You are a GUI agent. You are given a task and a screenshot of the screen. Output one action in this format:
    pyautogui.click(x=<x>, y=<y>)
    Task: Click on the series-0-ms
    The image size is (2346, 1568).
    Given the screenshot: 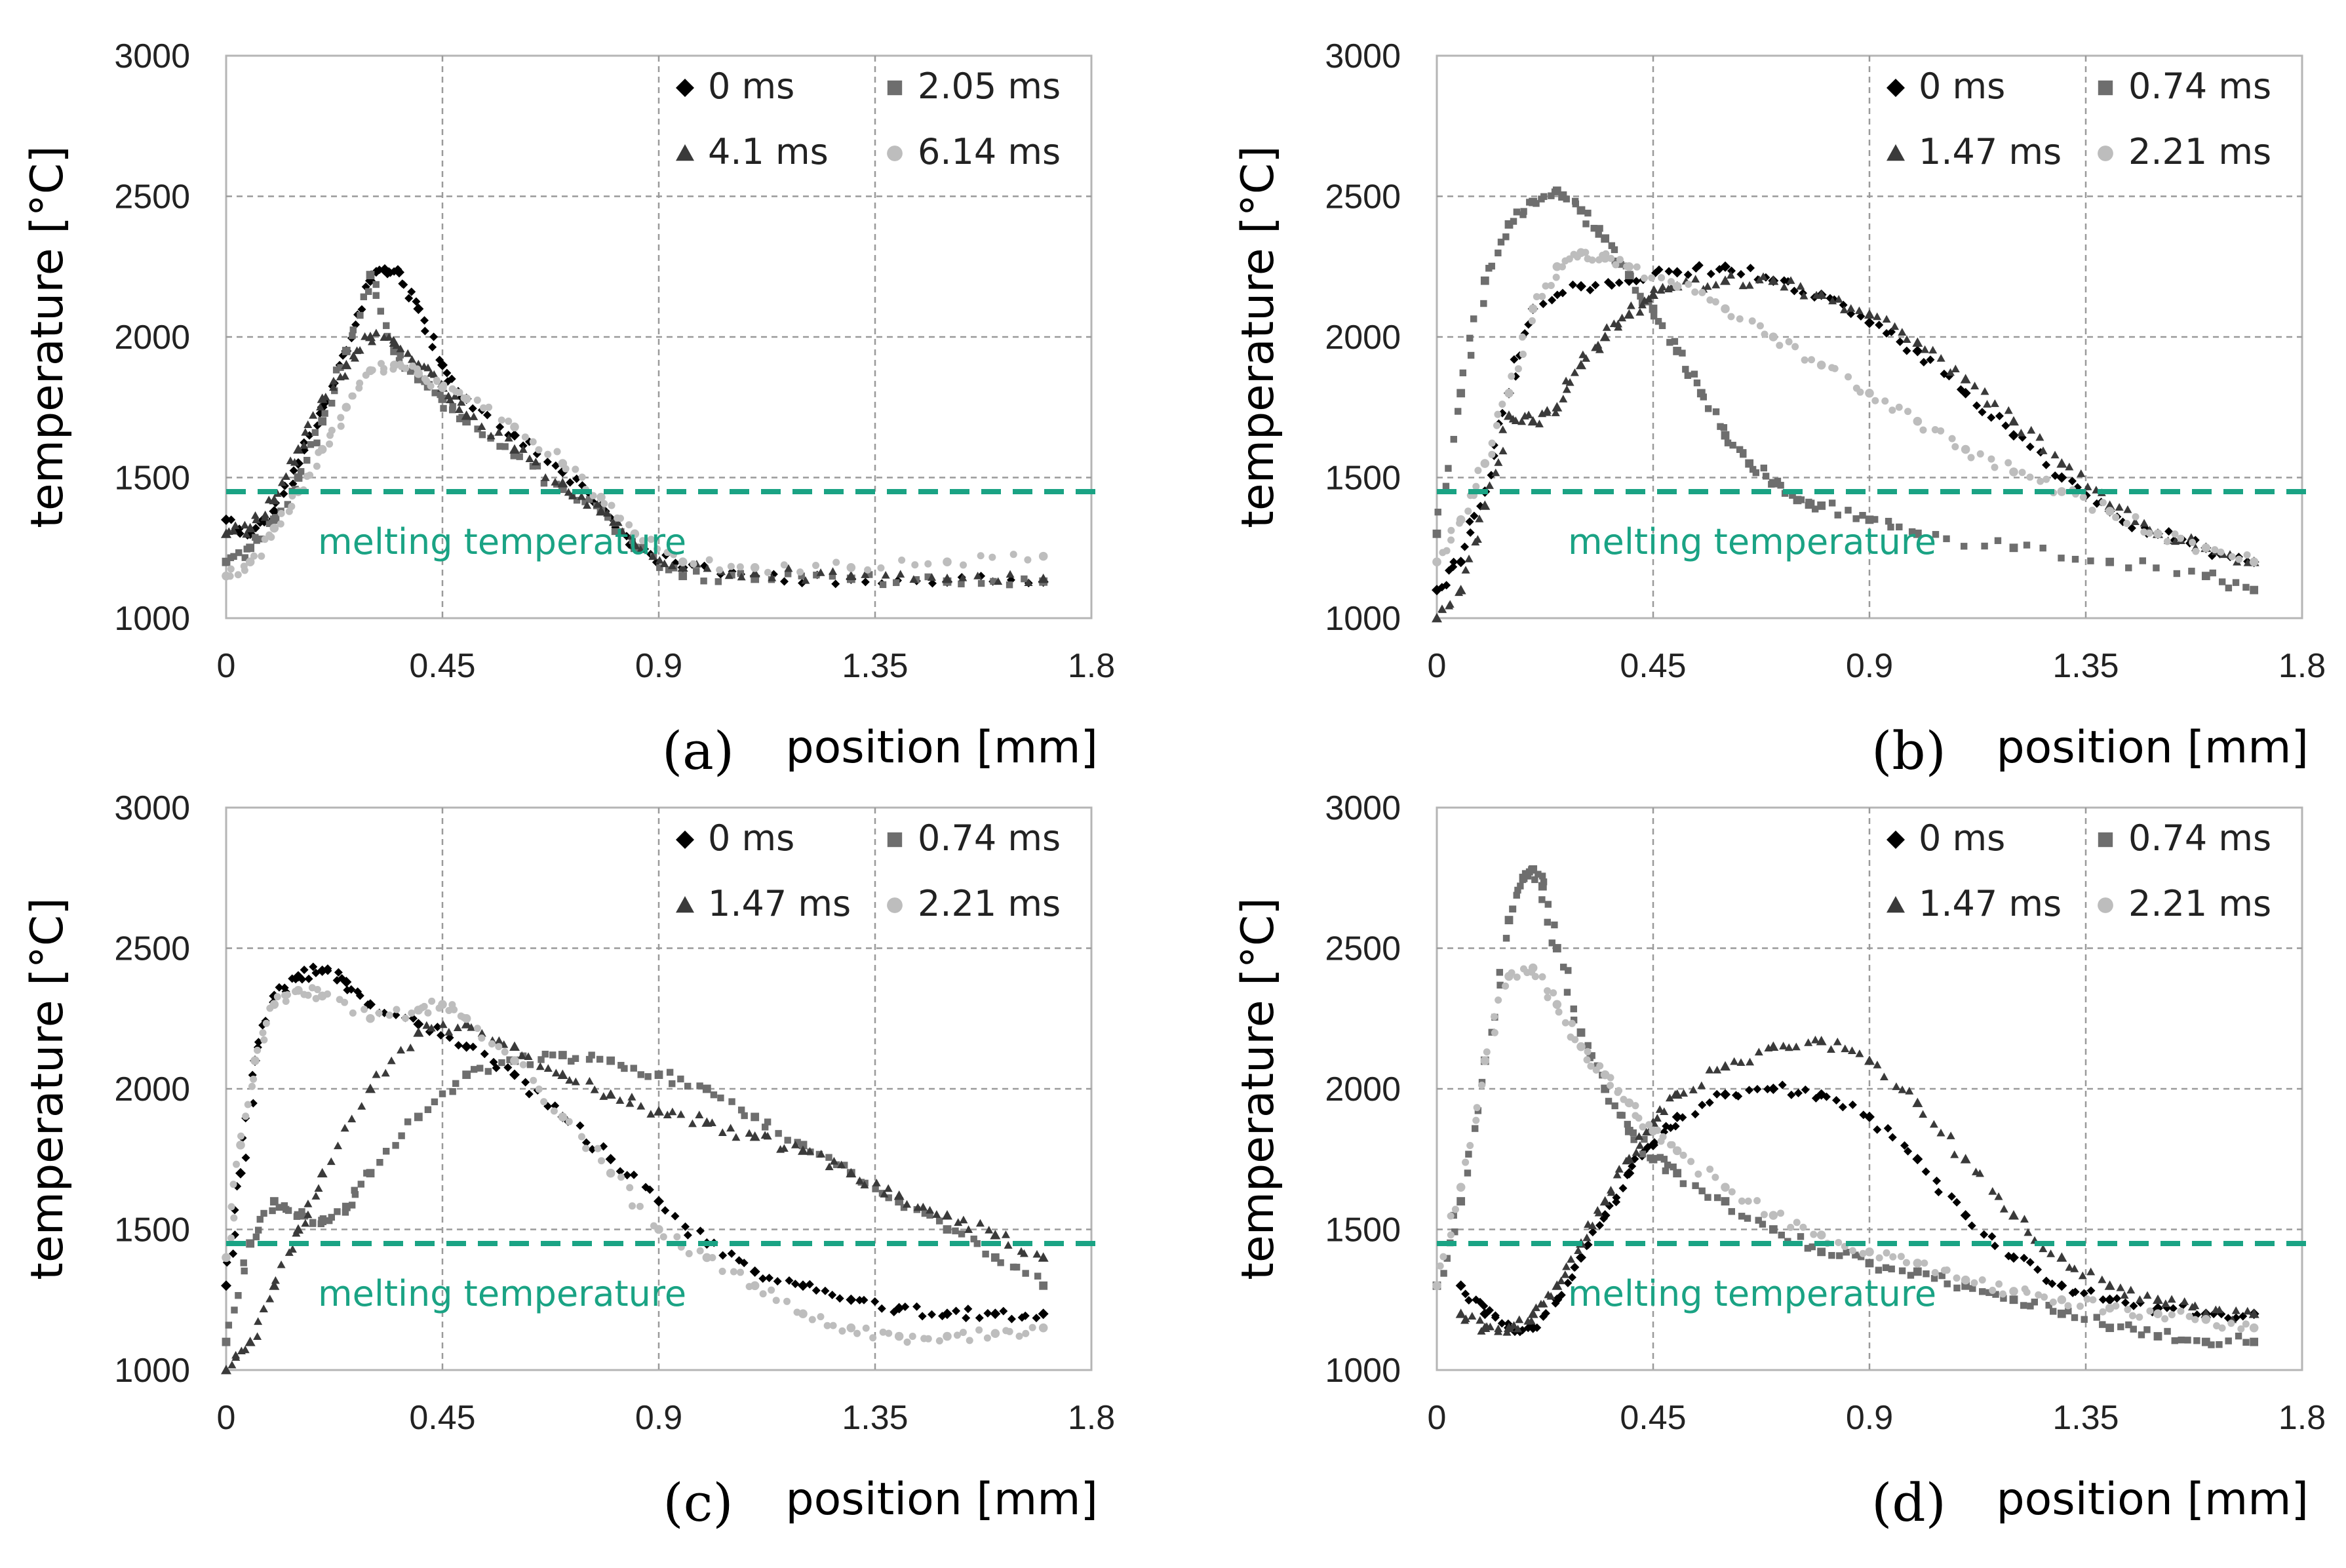 What is the action you would take?
    pyautogui.click(x=1857, y=1208)
    